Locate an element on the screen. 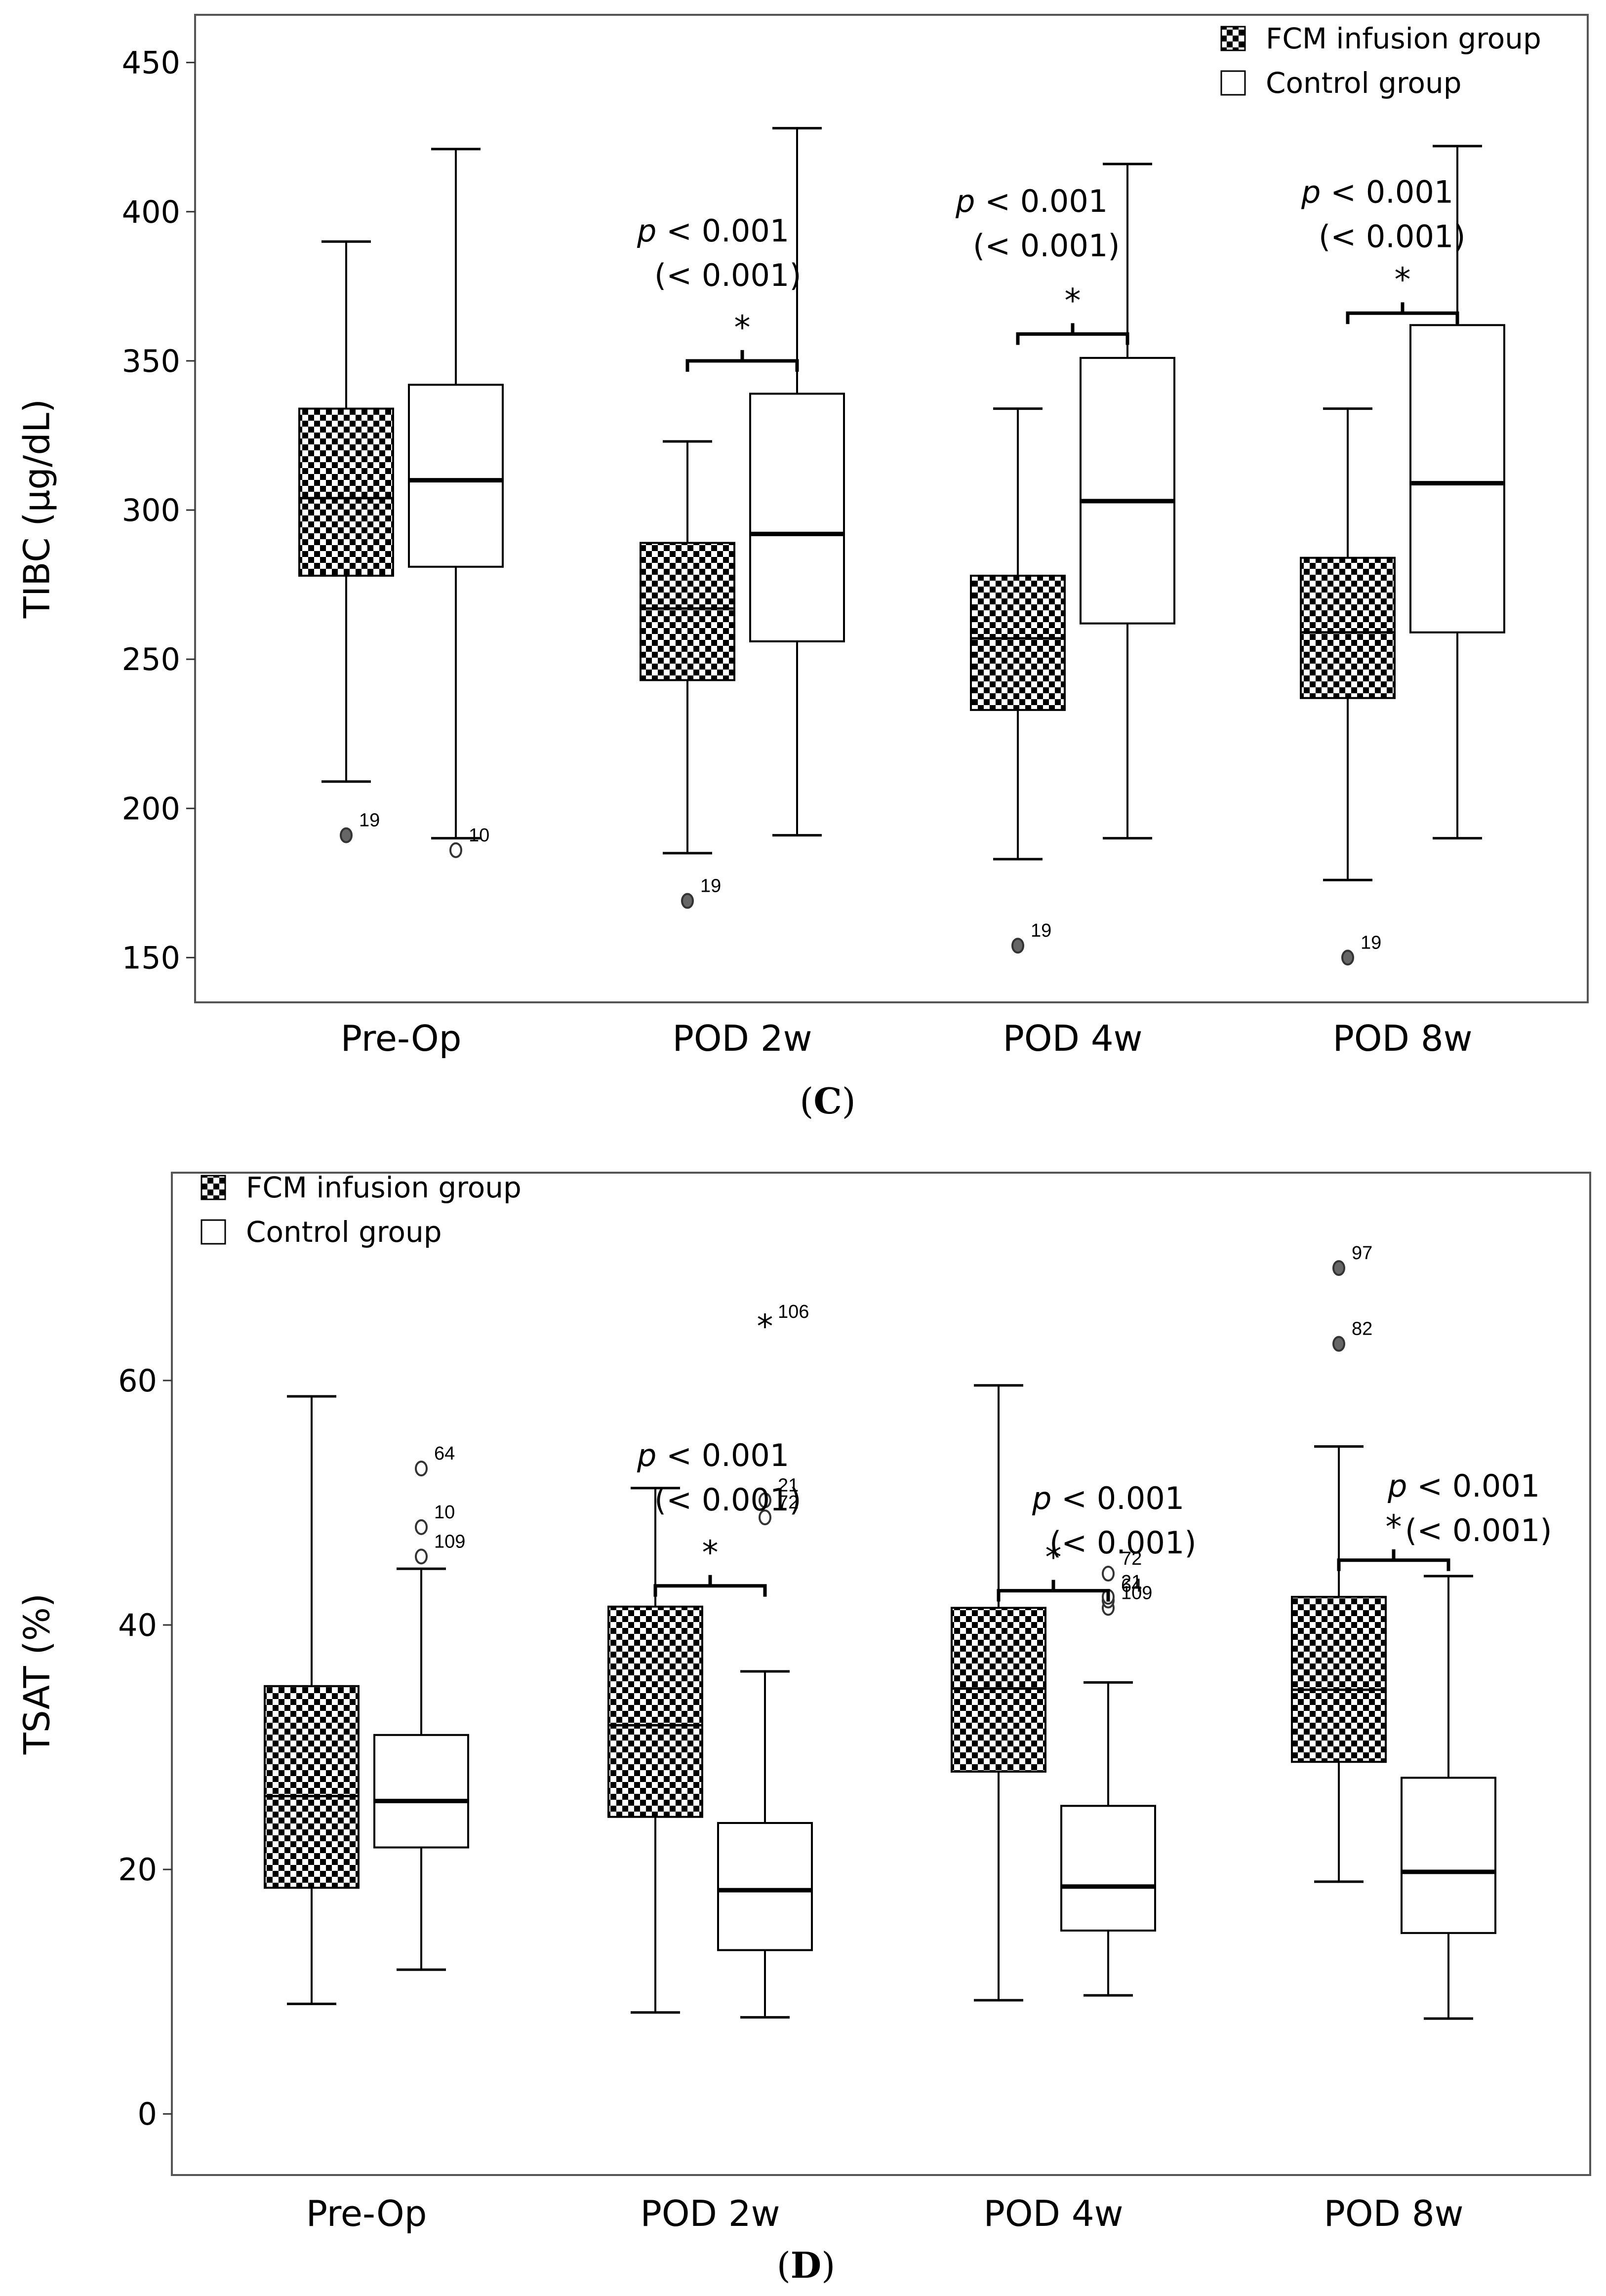 Image resolution: width=1606 pixels, height=2296 pixels. legend-label: Control group is located at coordinates (344, 1232).